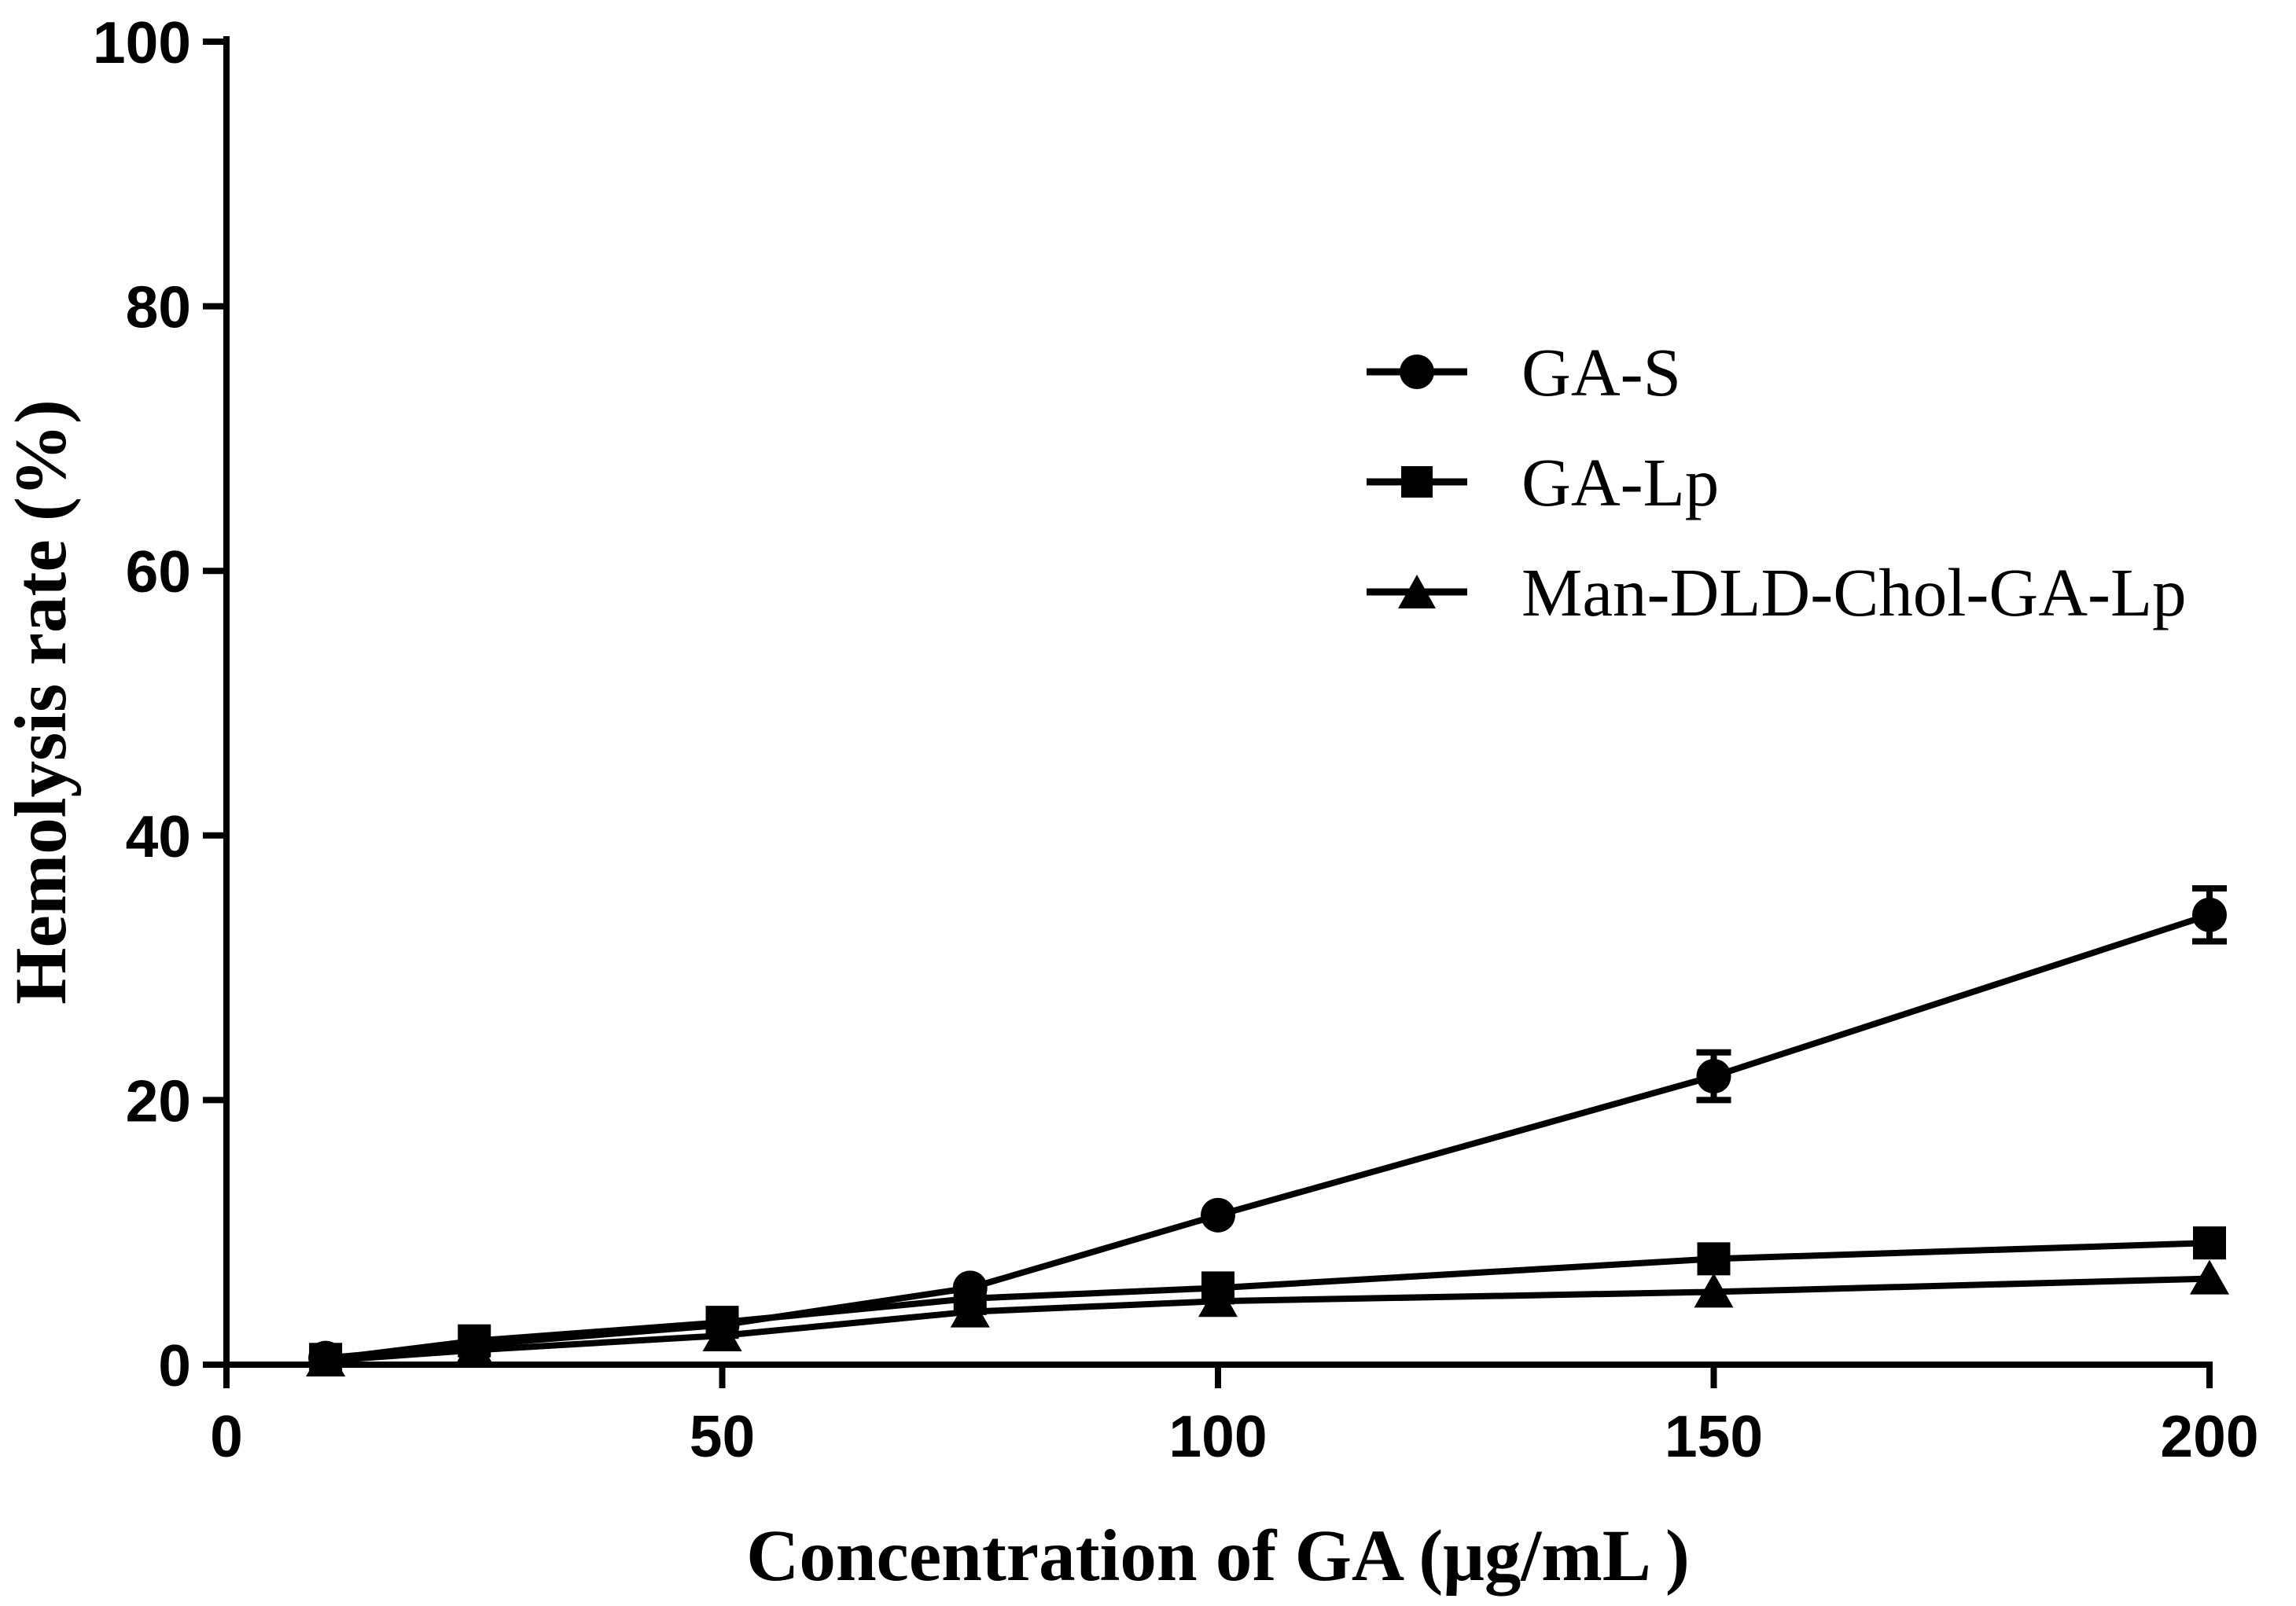 This screenshot has height=1606, width=2296. Describe the element at coordinates (41, 702) in the screenshot. I see `y-axis-title: Hemolysis rate (%)` at that location.